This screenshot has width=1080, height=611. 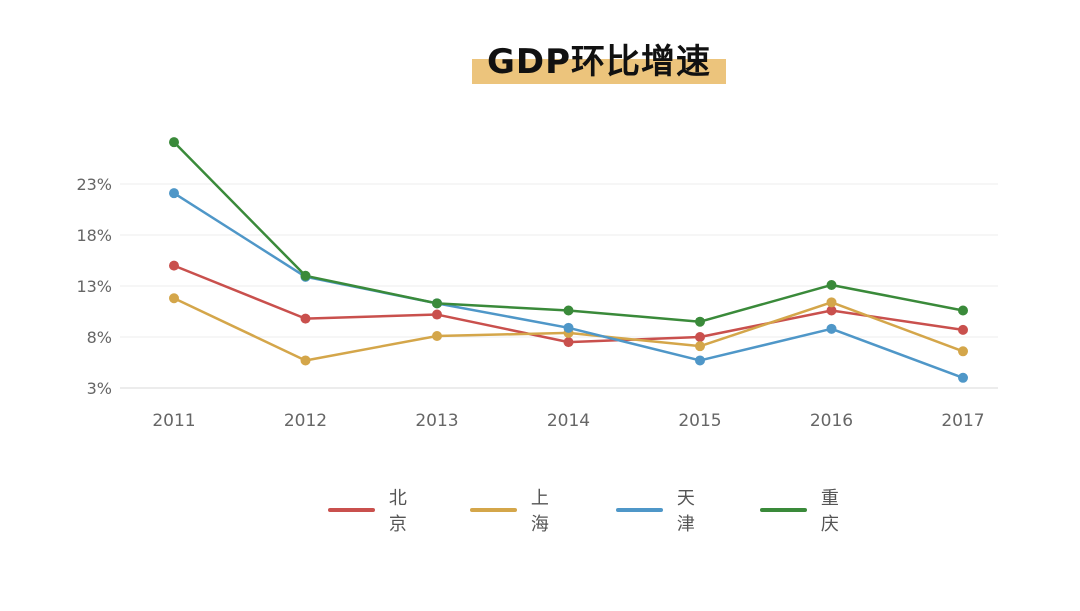 I want to click on x-tick-label: 2014, so click(x=568, y=421).